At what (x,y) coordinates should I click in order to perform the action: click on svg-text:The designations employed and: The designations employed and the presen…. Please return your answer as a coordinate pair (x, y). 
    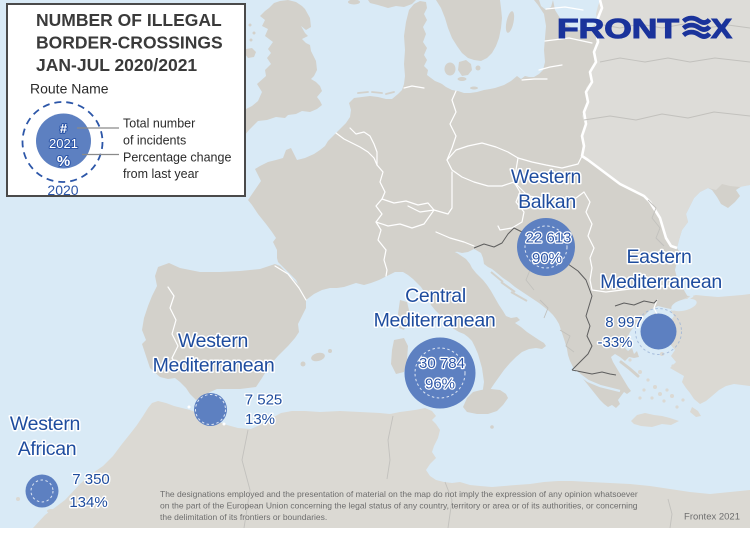
    Looking at the image, I should click on (399, 494).